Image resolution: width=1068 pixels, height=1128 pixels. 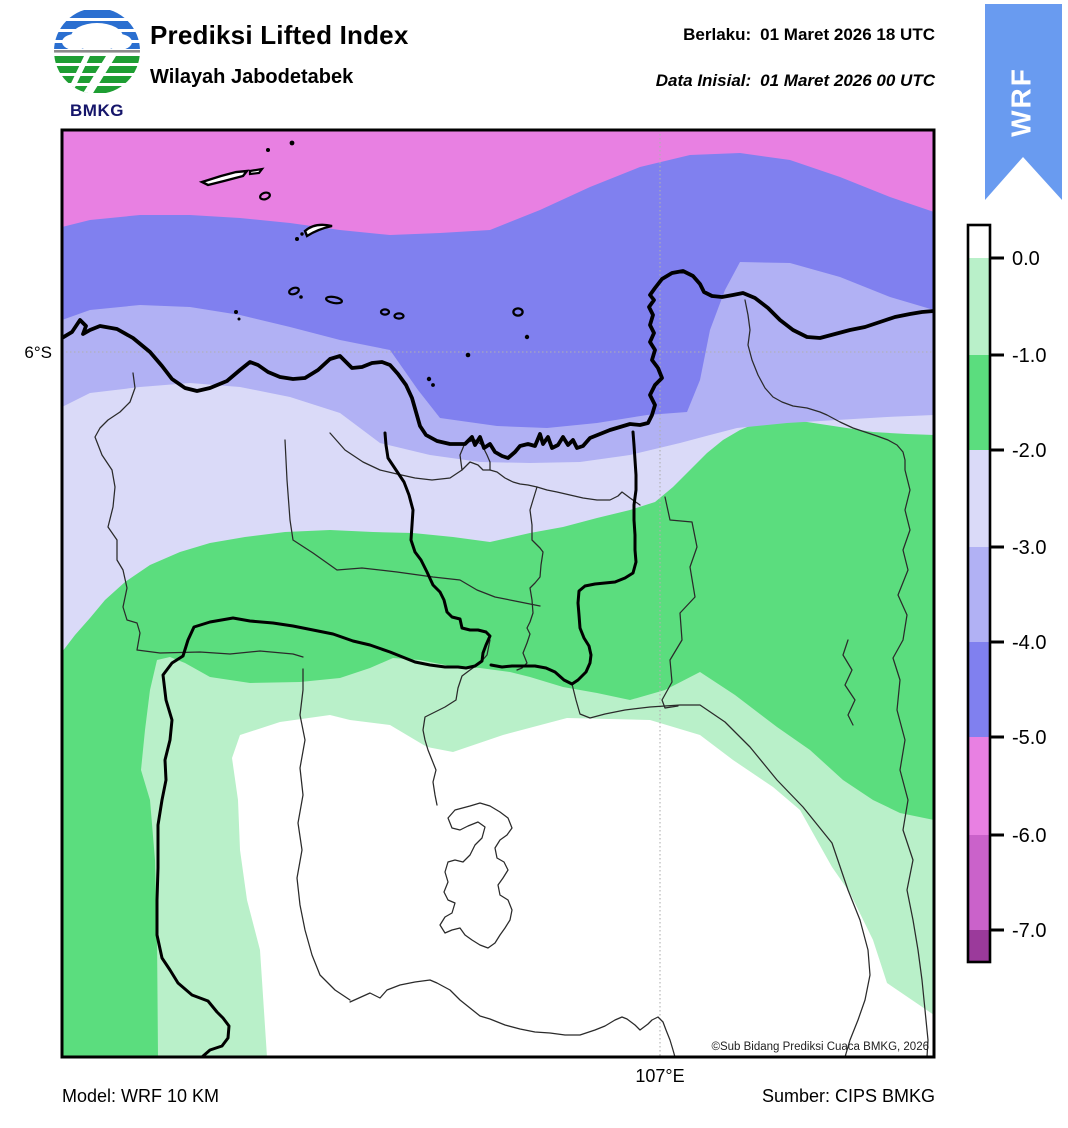 I want to click on page-title: Prediksi Lifted Index, so click(x=279, y=35).